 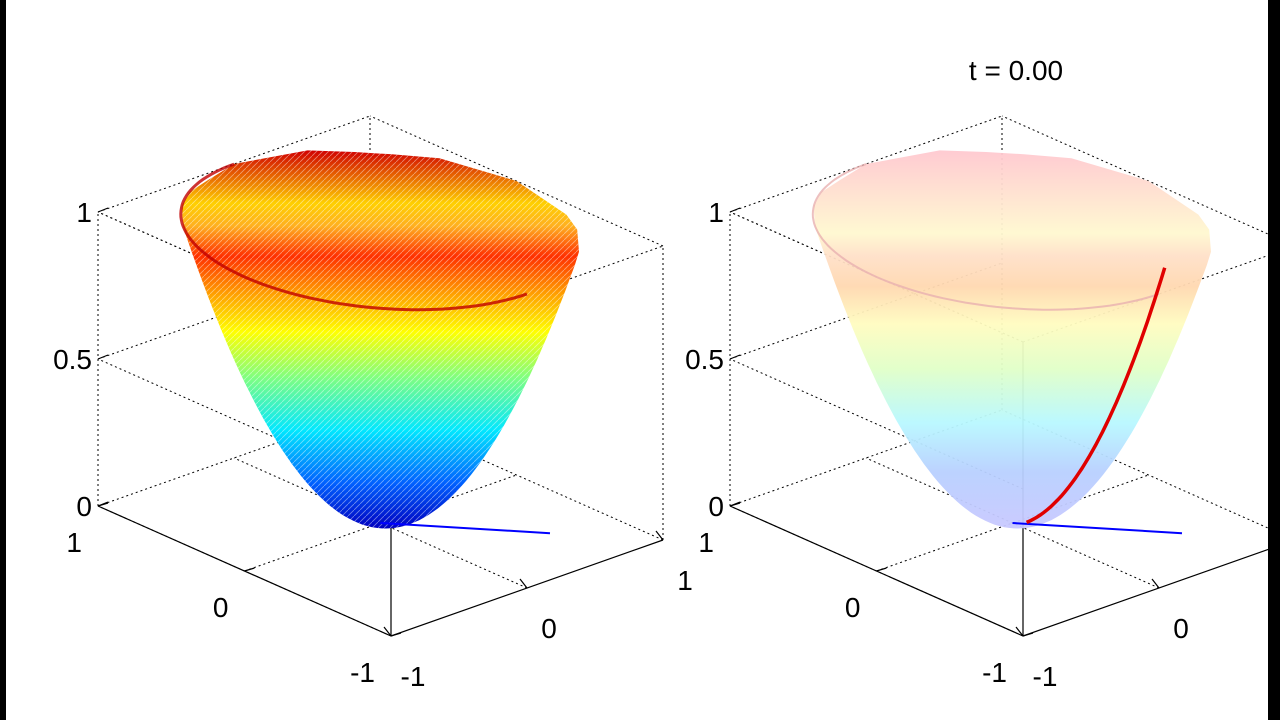 What do you see at coordinates (1016, 70) in the screenshot?
I see `chart-title: t = 0.00` at bounding box center [1016, 70].